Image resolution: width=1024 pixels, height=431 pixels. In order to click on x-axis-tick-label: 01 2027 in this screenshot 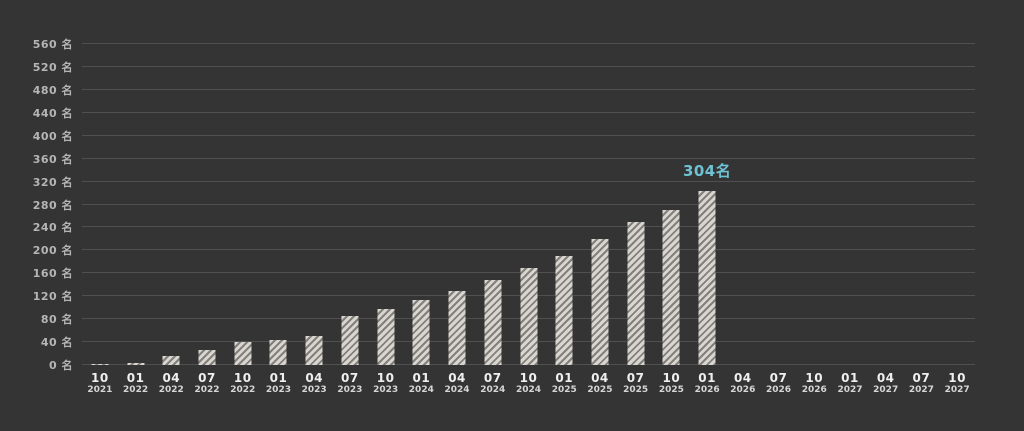, I will do `click(850, 384)`.